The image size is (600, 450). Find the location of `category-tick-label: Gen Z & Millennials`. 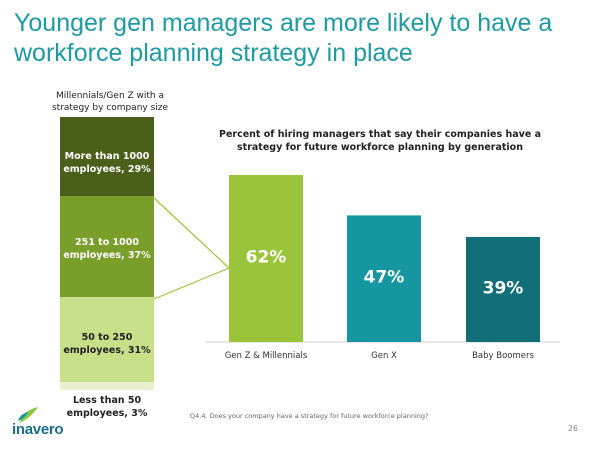

category-tick-label: Gen Z & Millennials is located at coordinates (266, 356).